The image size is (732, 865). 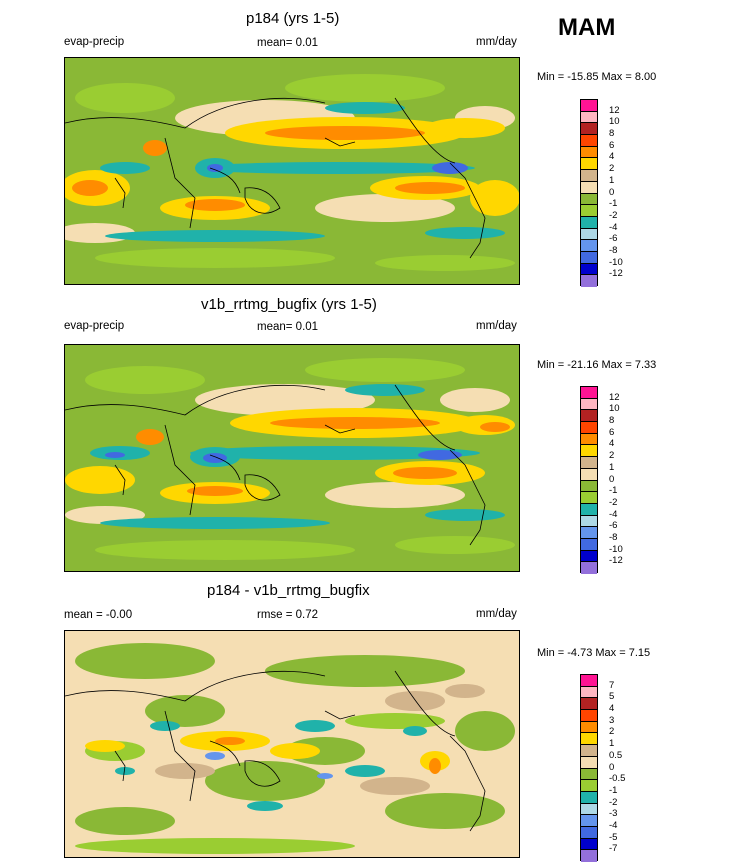 I want to click on season-label: MAM, so click(x=587, y=27).